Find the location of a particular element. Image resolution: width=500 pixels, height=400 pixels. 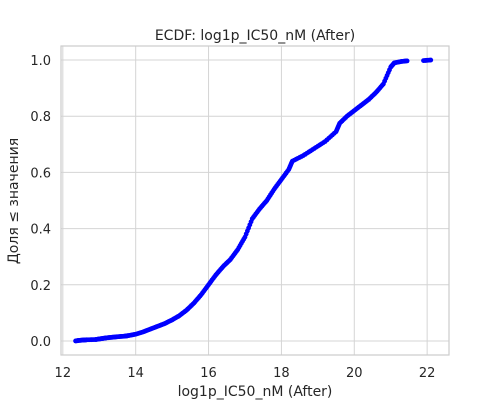

x-tick-label: 16 is located at coordinates (208, 373).